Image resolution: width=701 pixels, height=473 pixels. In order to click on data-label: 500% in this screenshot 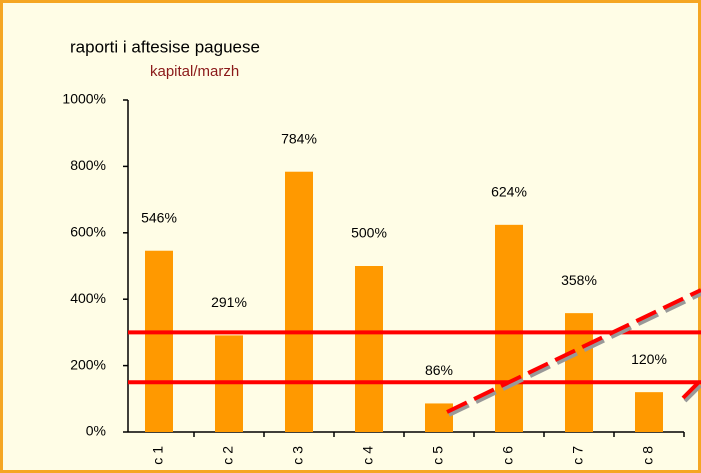, I will do `click(369, 233)`.